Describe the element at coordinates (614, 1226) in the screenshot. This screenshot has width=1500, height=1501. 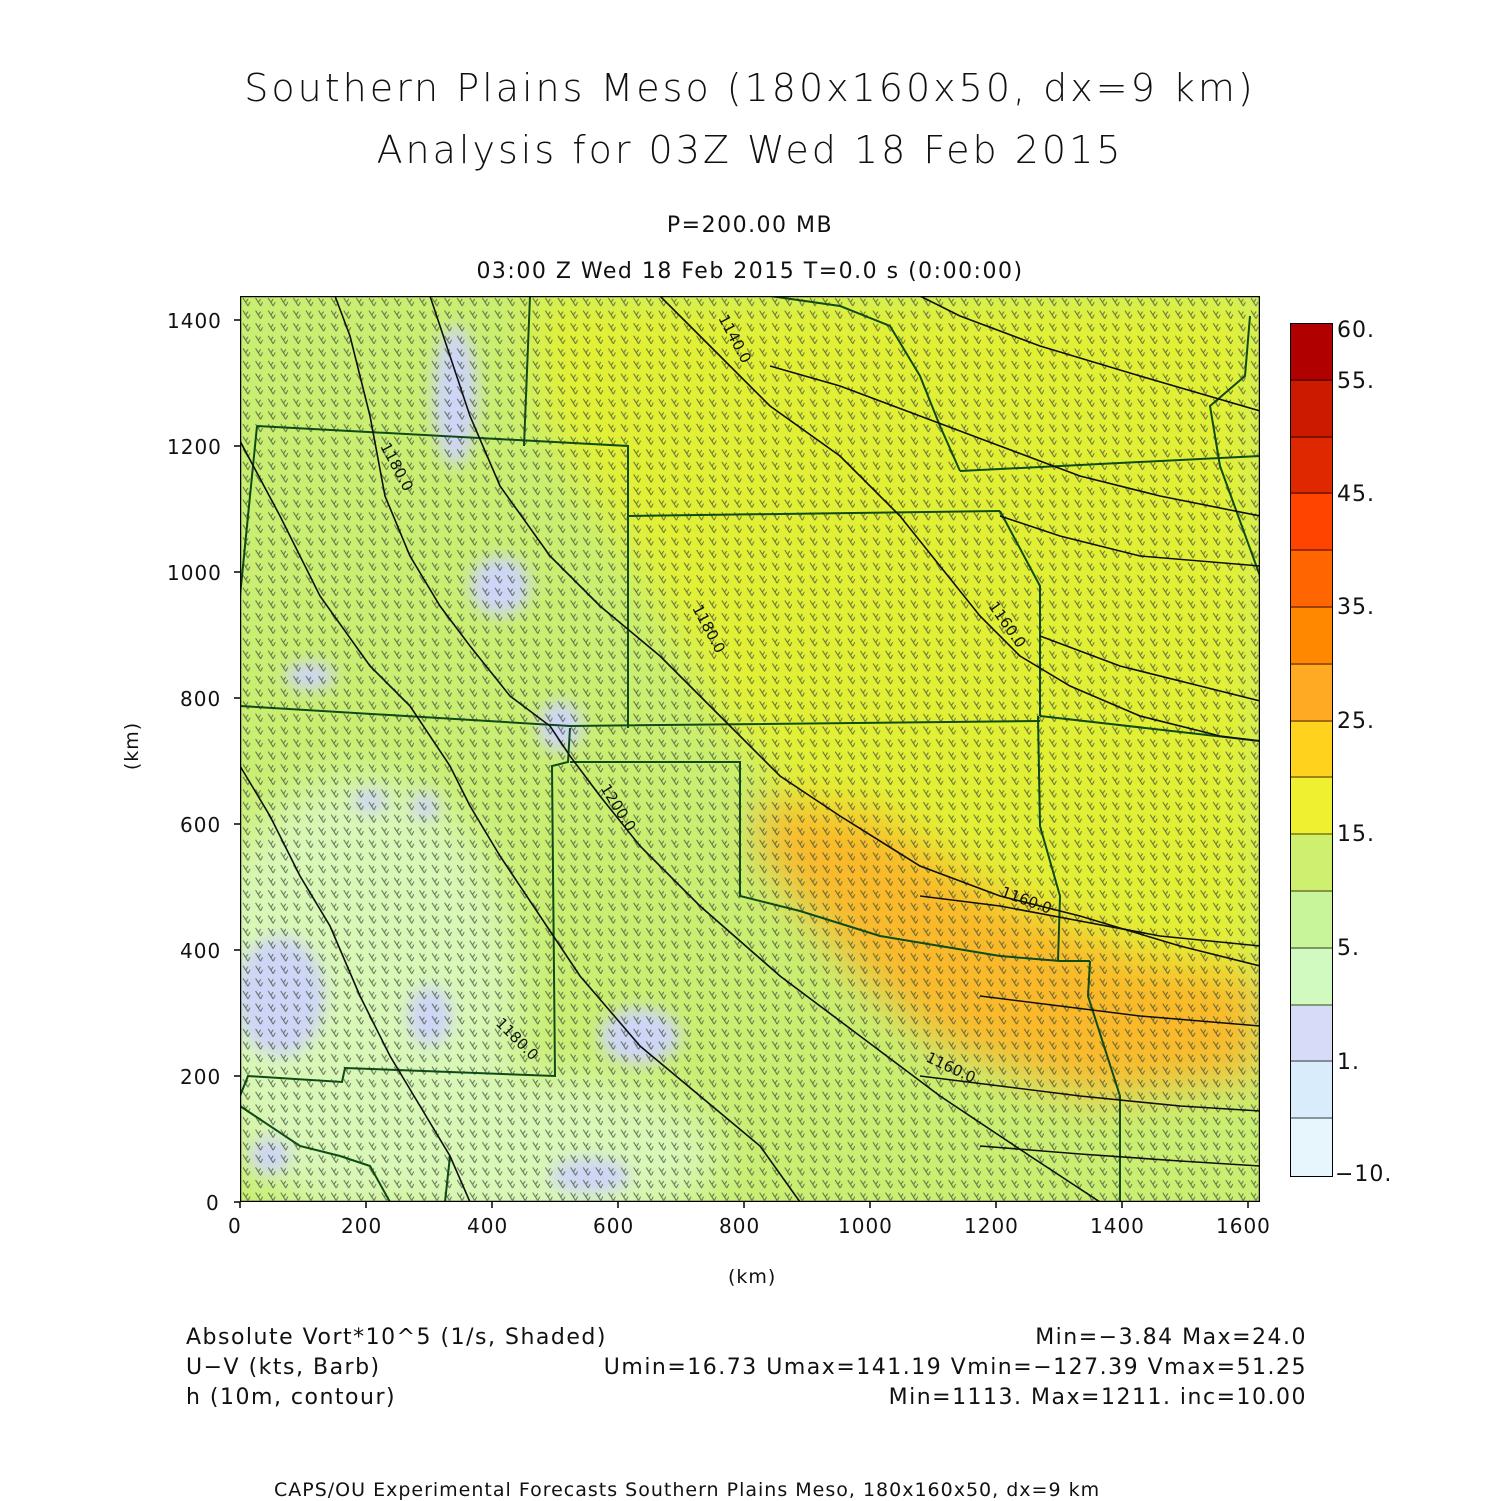
I see `x-tick-label: 600` at that location.